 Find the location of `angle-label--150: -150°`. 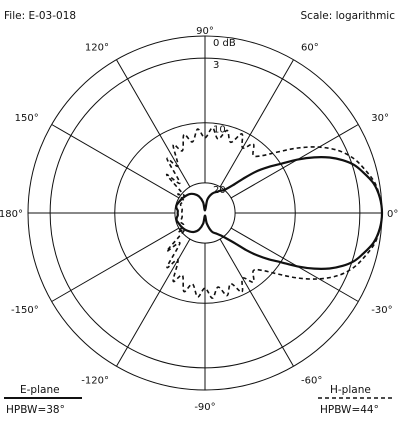

angle-label--150: -150° is located at coordinates (25, 310).